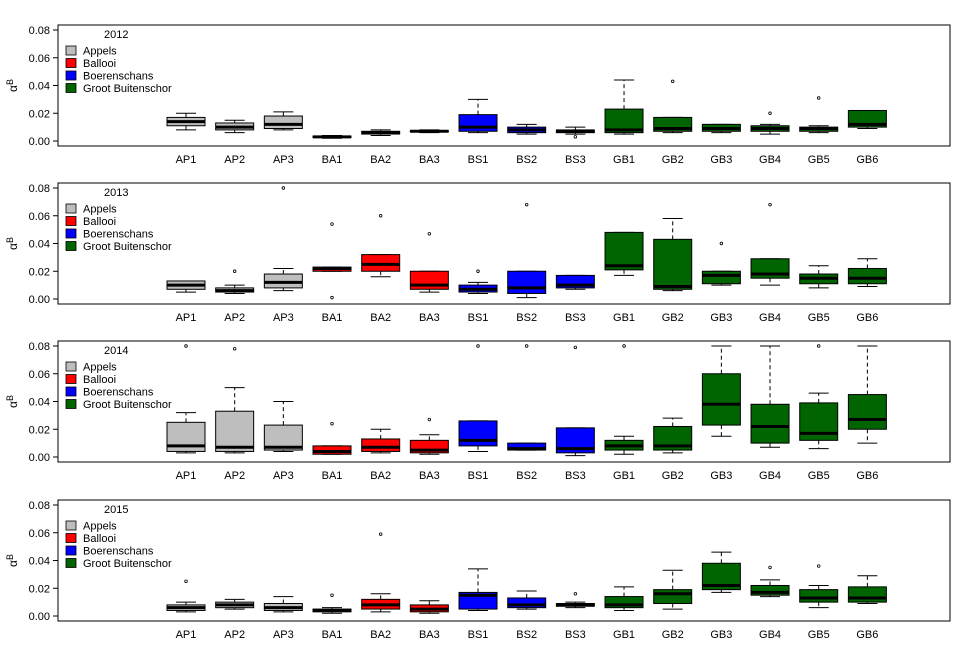 The image size is (975, 670). What do you see at coordinates (332, 635) in the screenshot?
I see `x-tick-label: BA1` at bounding box center [332, 635].